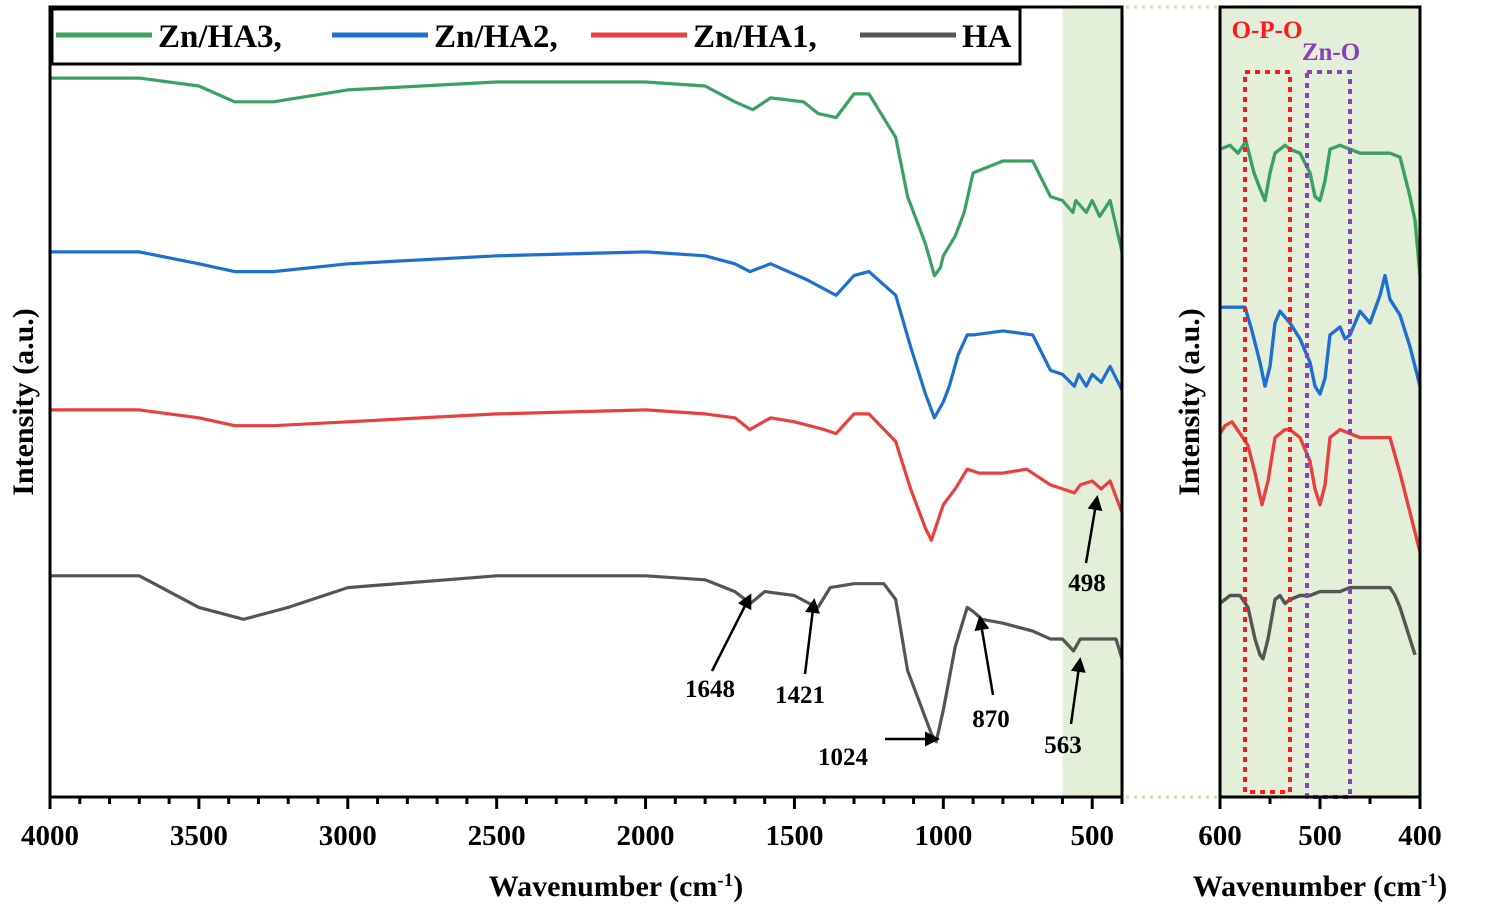 The width and height of the screenshot is (1497, 911). Describe the element at coordinates (220, 37) in the screenshot. I see `legend-label: Zn/HA3,` at that location.